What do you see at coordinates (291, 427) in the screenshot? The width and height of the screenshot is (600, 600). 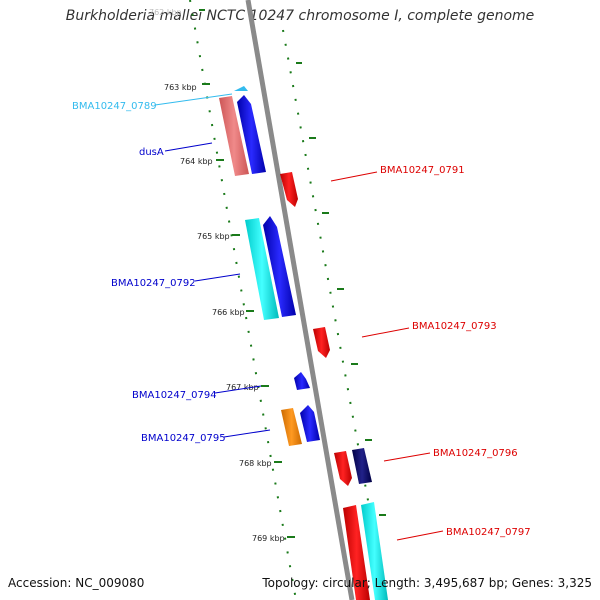 I see `gene-feature-0795-orange` at bounding box center [291, 427].